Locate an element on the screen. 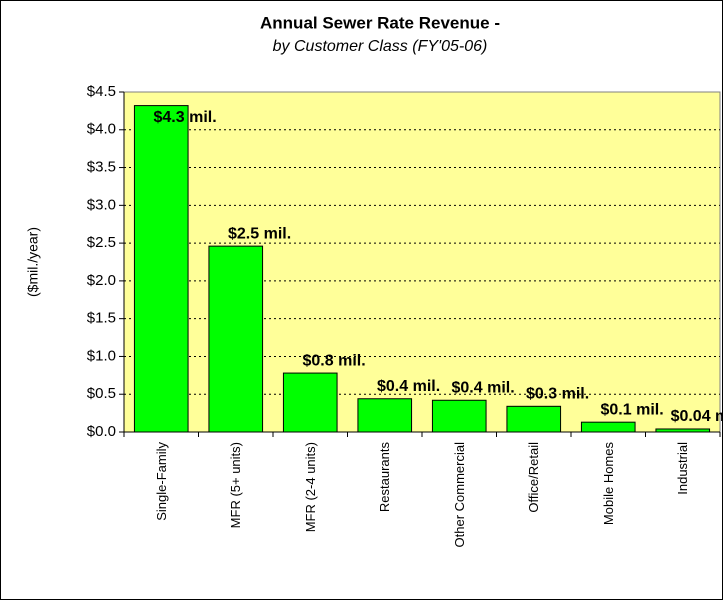 The height and width of the screenshot is (600, 723). y-tick-label: $3.0 is located at coordinates (101, 204).